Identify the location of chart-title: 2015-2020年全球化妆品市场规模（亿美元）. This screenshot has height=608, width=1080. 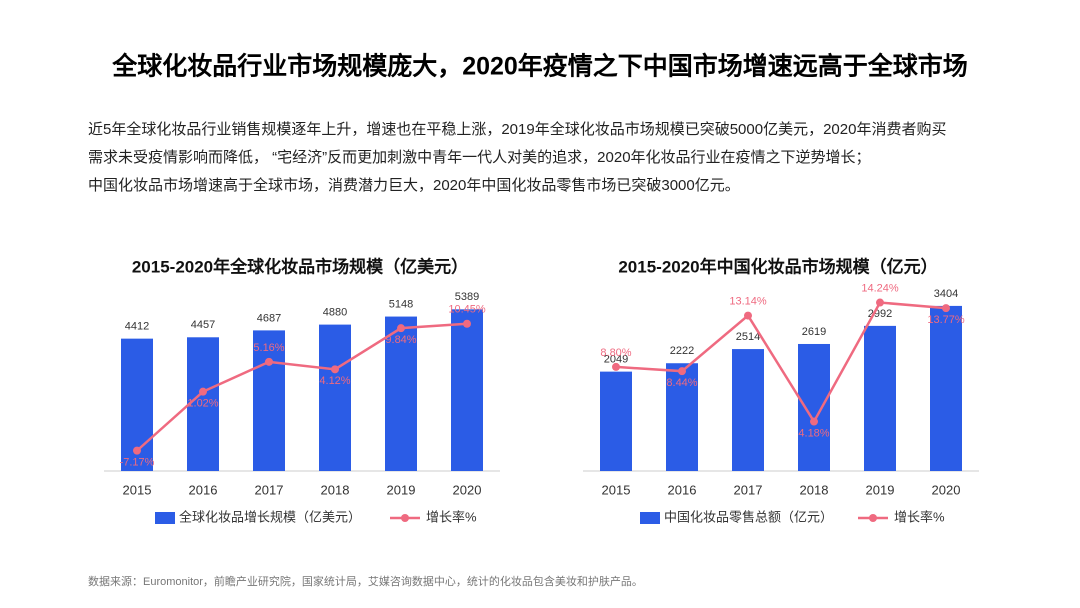
(300, 266).